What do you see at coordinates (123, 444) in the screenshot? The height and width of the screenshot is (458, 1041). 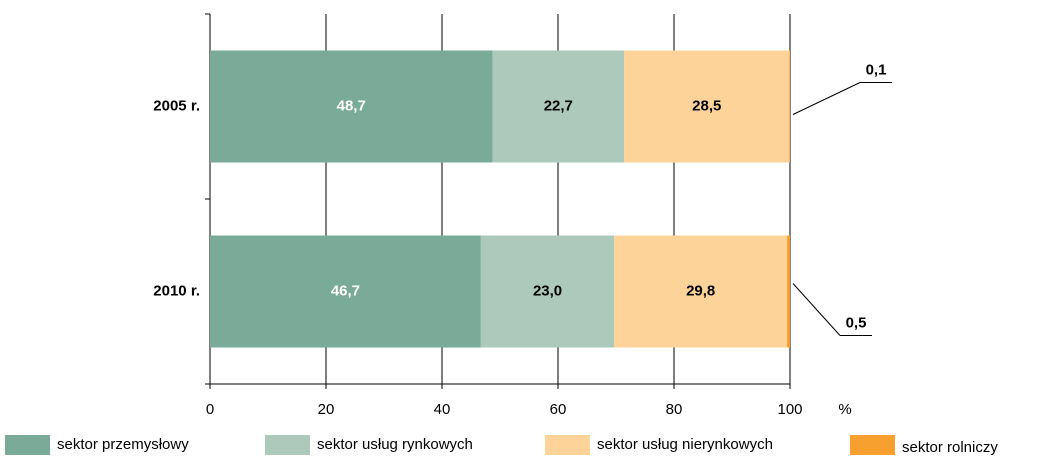 I see `legend-label: sektor przemysłowy` at bounding box center [123, 444].